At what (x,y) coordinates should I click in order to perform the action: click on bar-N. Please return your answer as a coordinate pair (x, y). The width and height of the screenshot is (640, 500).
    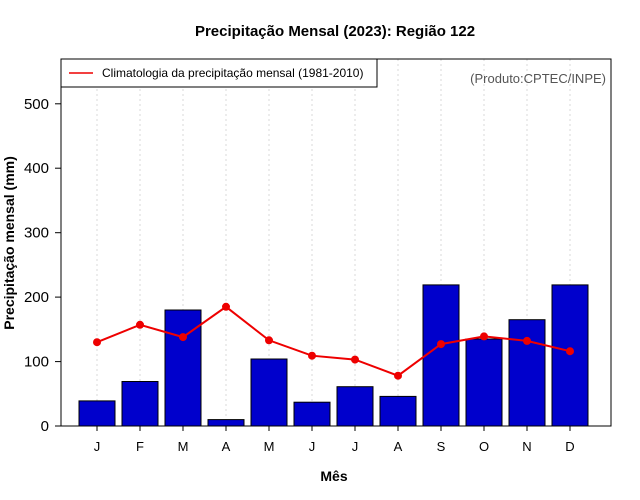
    Looking at the image, I should click on (527, 373).